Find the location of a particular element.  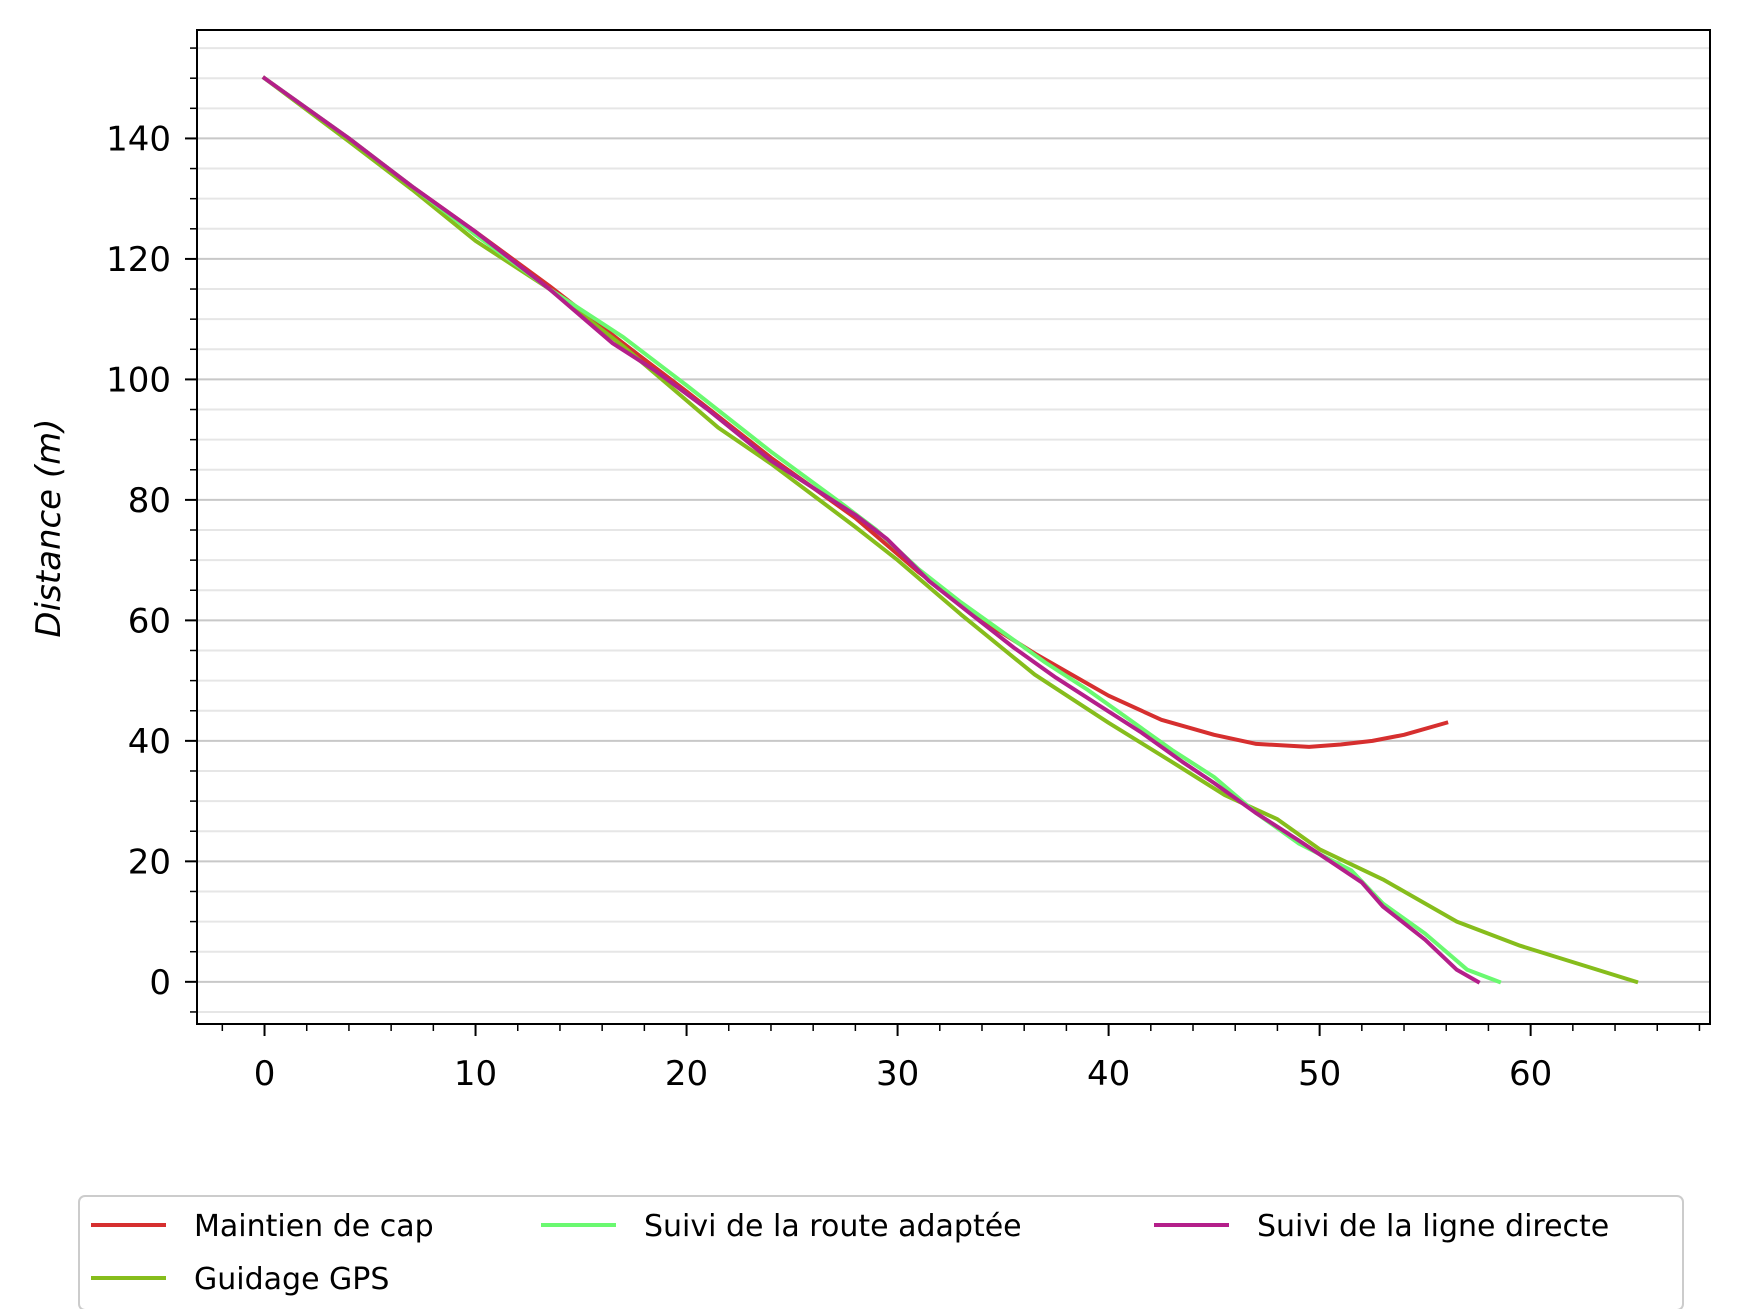

x-tick-label: 0 is located at coordinates (265, 1074).